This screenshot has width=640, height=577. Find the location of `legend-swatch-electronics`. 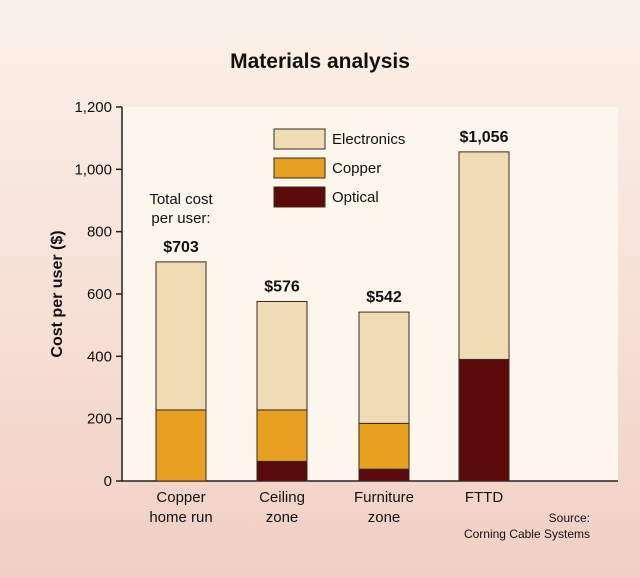

legend-swatch-electronics is located at coordinates (299, 139).